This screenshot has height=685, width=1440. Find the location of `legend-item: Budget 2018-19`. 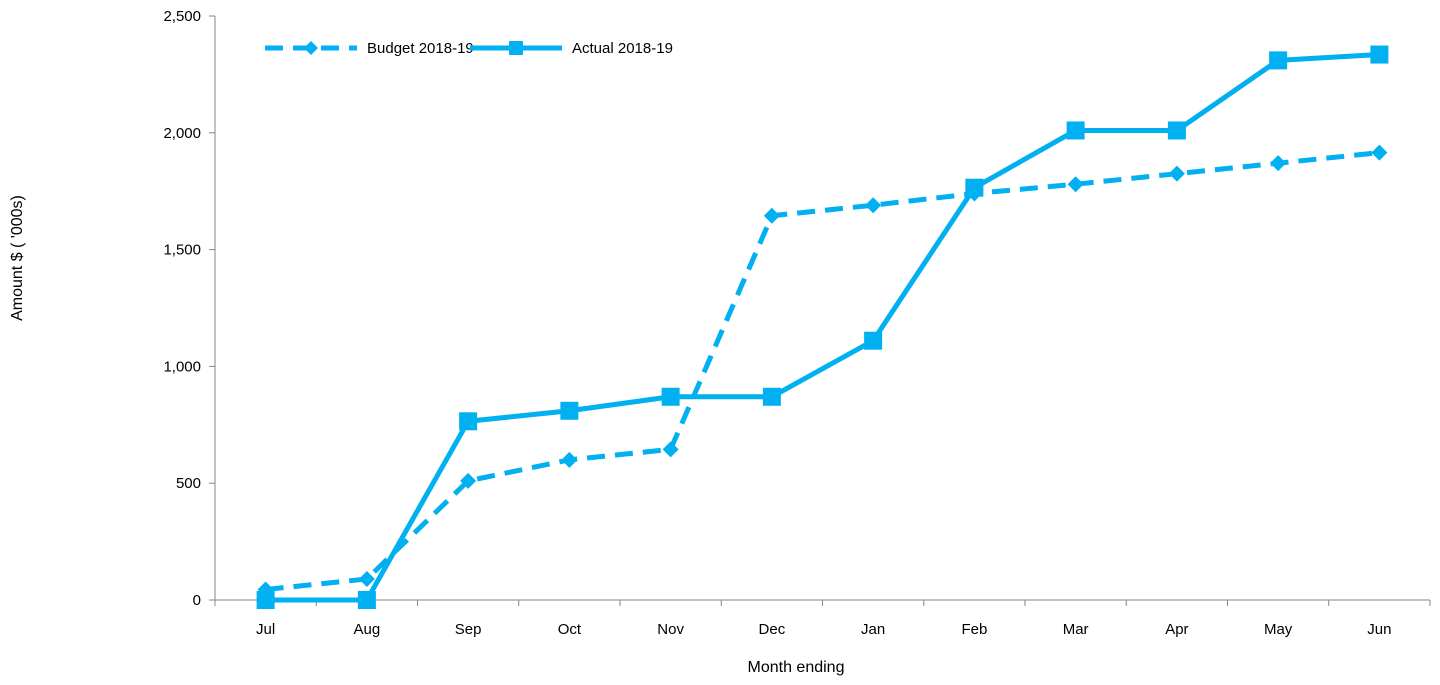

legend-item: Budget 2018-19 is located at coordinates (369, 48).